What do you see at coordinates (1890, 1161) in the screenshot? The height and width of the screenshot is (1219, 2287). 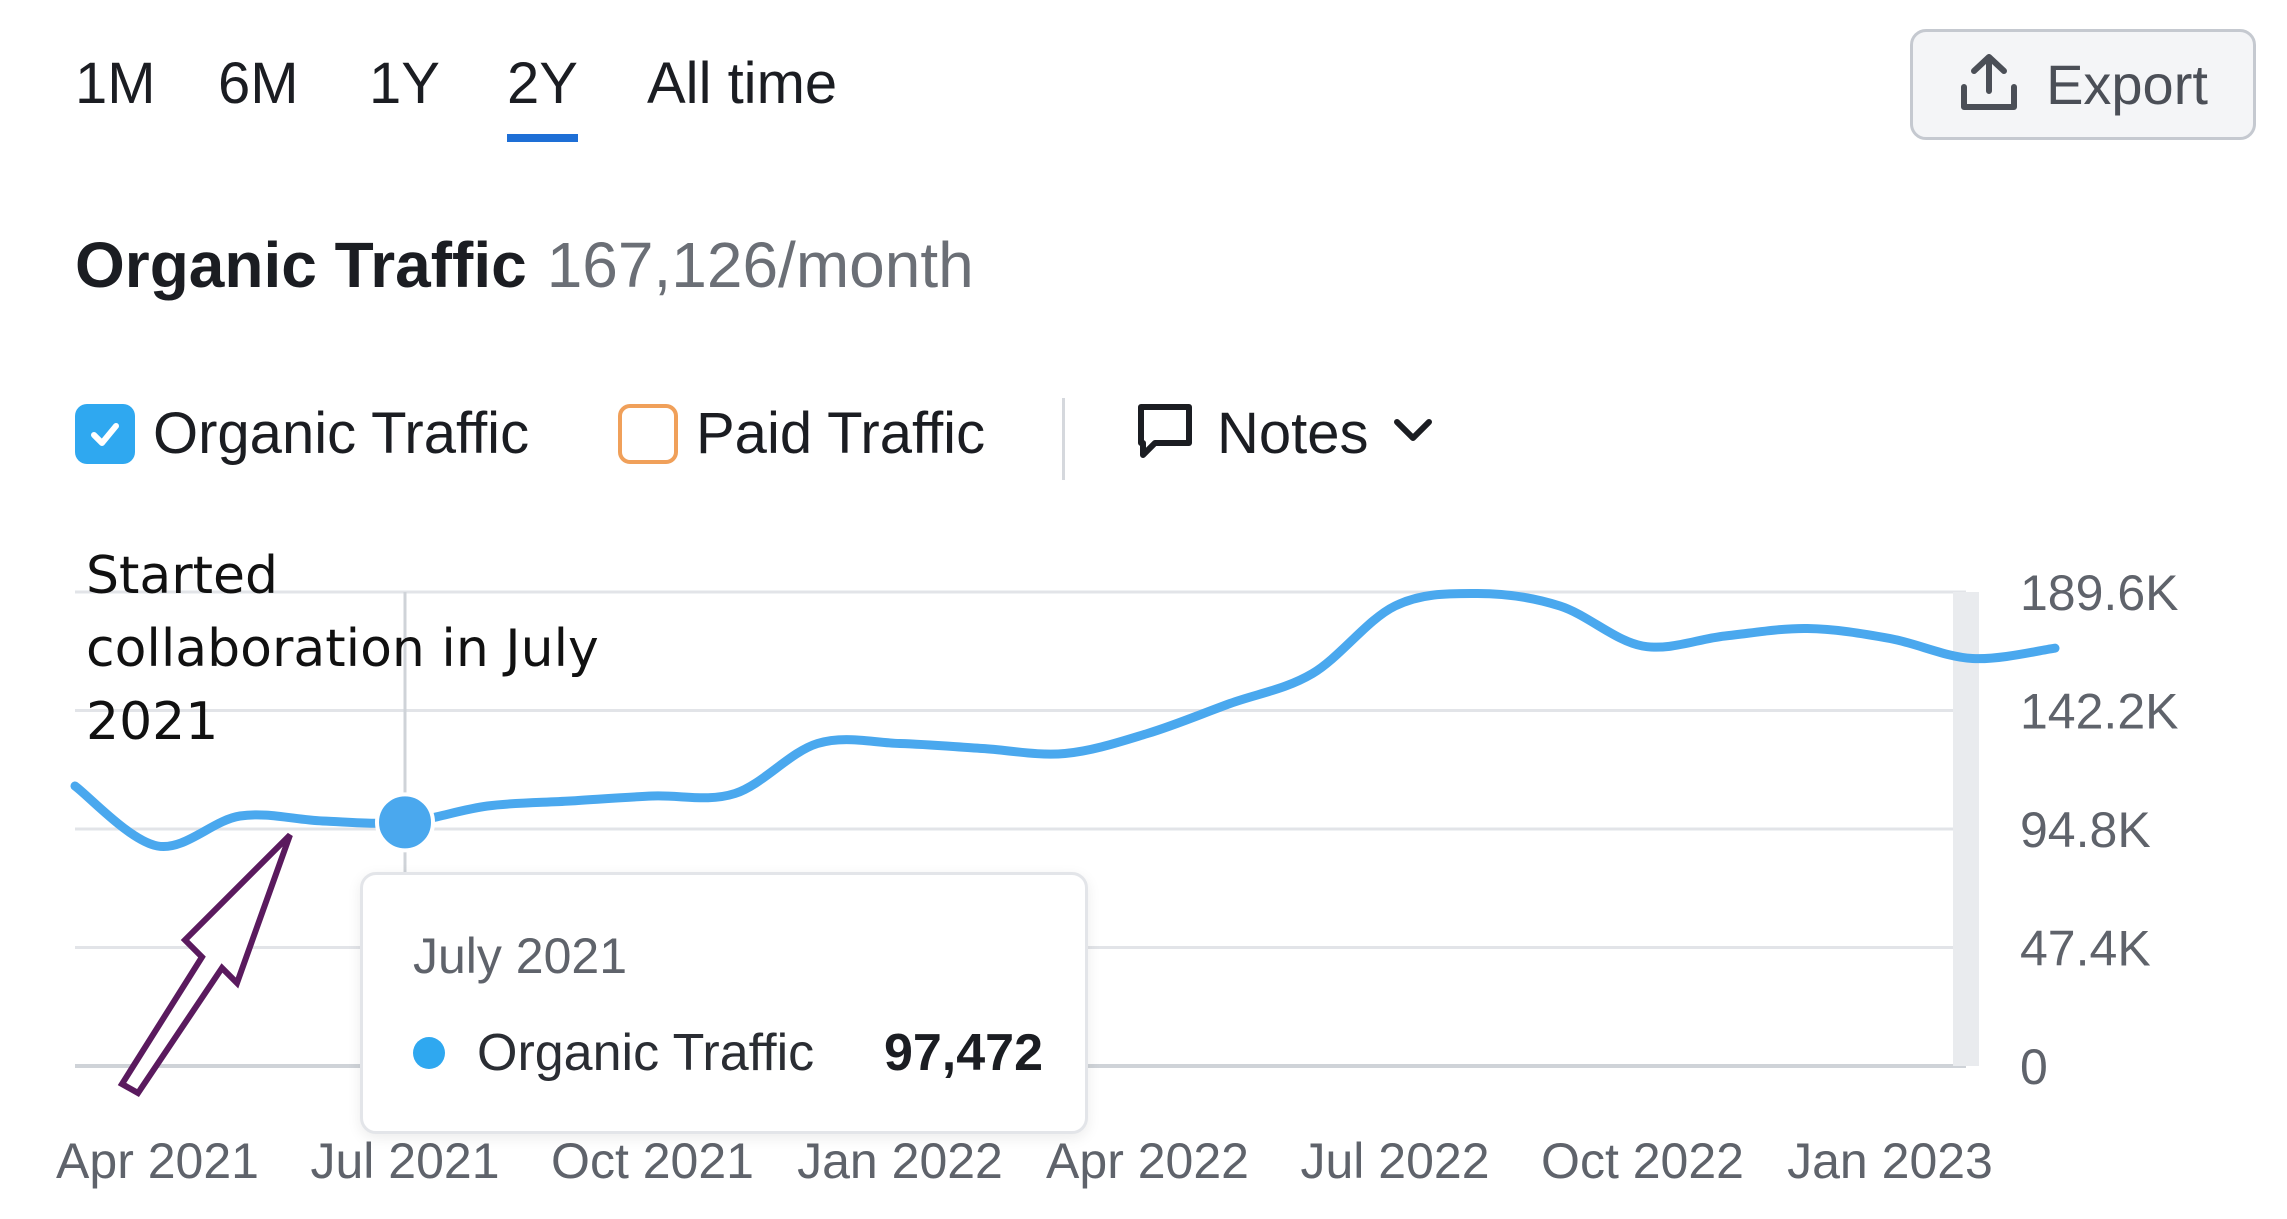 I see `x-tick-label: Jan 2023` at bounding box center [1890, 1161].